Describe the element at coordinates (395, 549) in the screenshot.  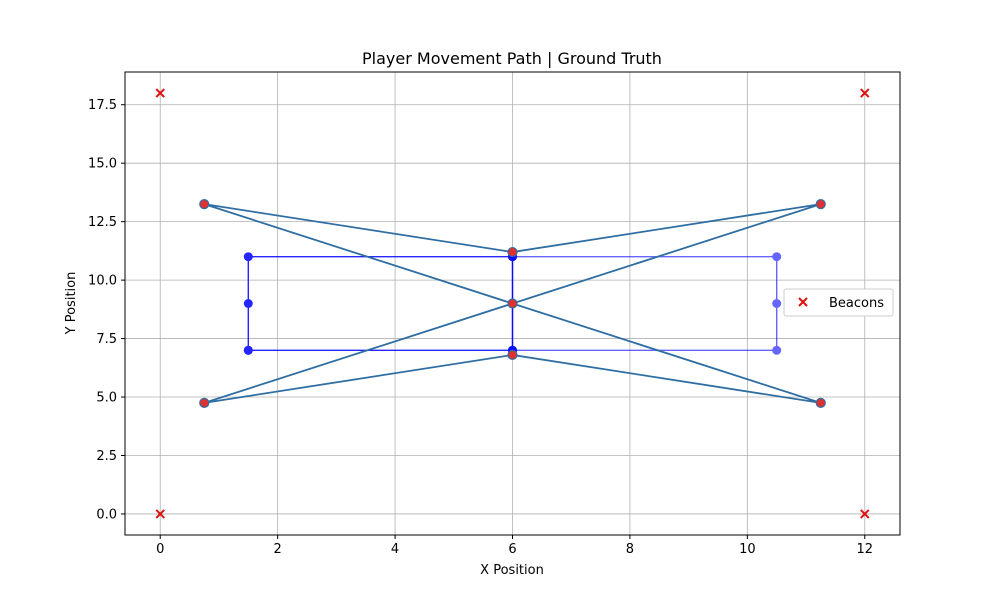
I see `x-tick-label: 4` at that location.